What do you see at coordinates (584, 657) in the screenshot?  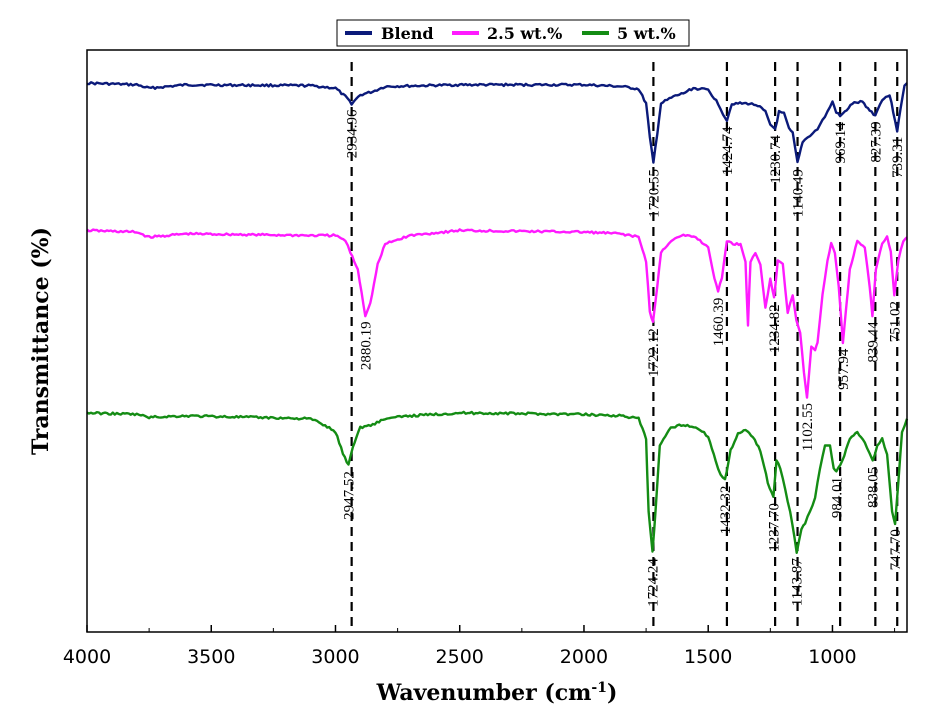 I see `x-tick-label-2000: 2000` at bounding box center [584, 657].